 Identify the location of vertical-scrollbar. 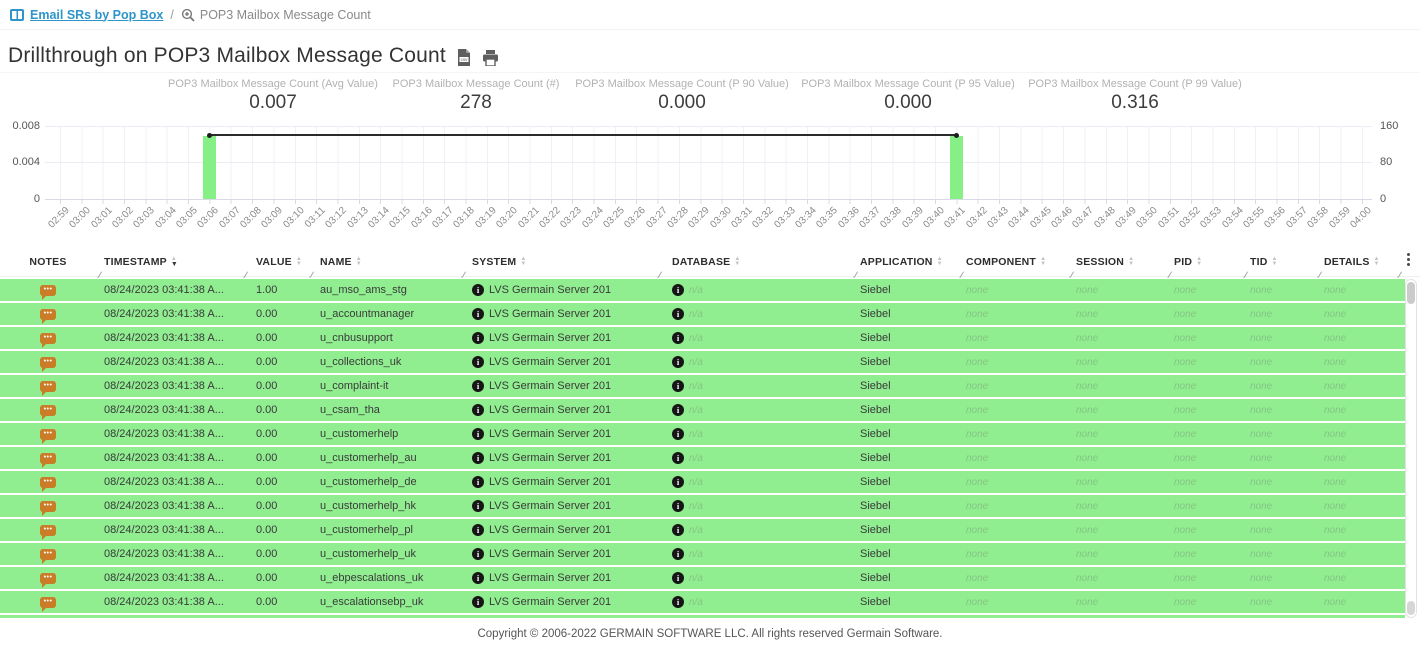
(1411, 448).